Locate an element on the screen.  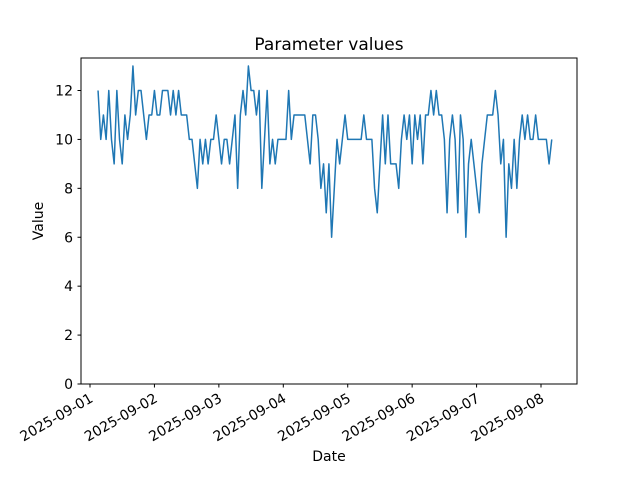
y-tick-label: 4 is located at coordinates (68, 287).